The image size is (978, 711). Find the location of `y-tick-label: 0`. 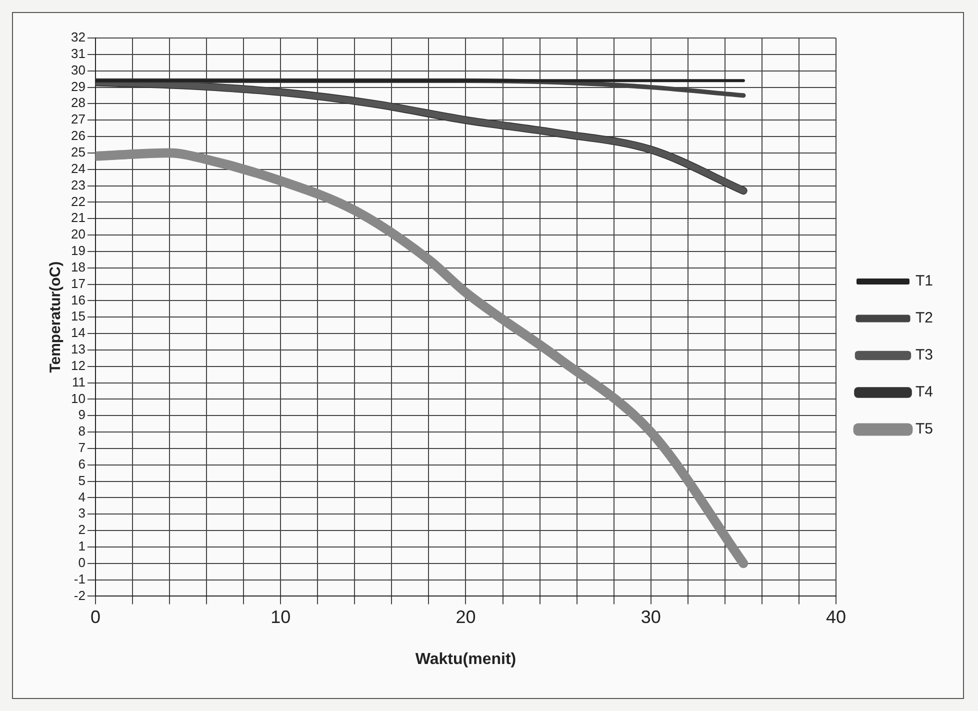

y-tick-label: 0 is located at coordinates (82, 562).